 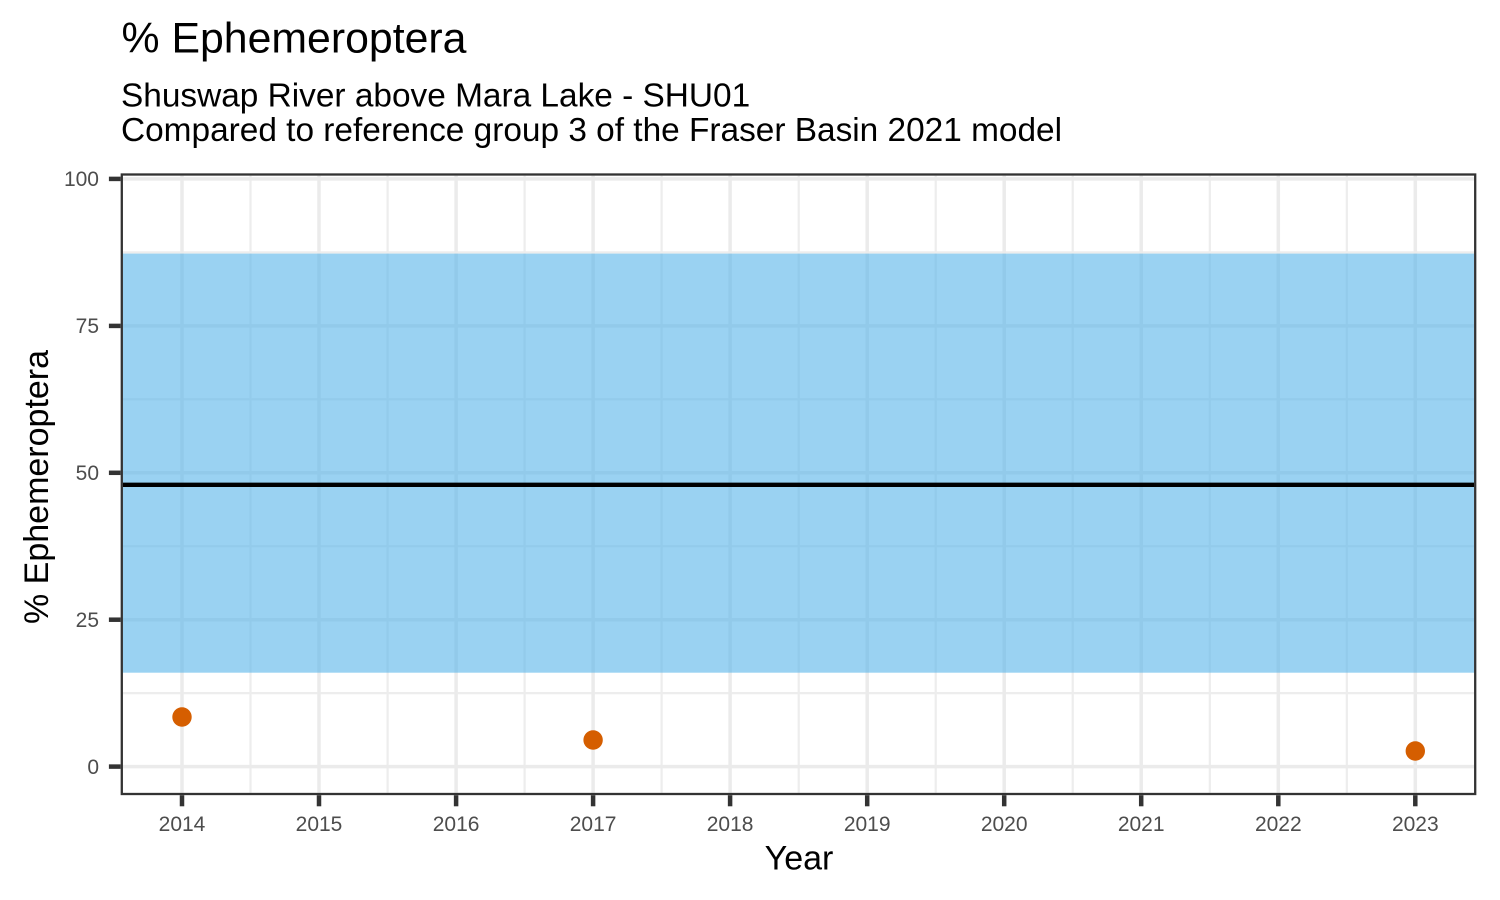 I want to click on svg-text: 2017, so click(x=593, y=824).